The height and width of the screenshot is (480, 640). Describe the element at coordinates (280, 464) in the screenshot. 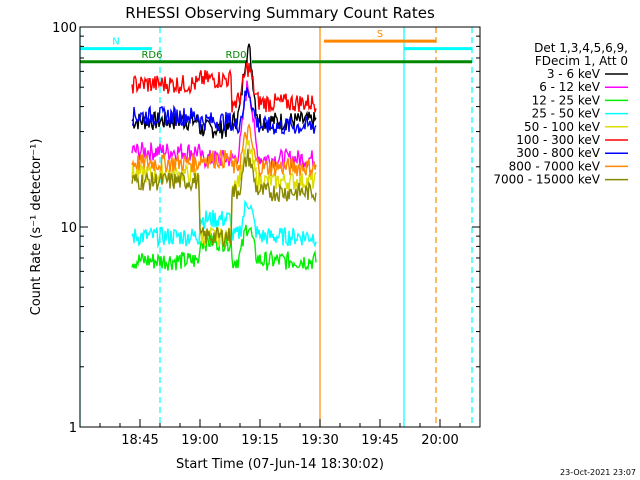

I see `x-axis-label: Start Time (07-Jun-14 18:30:02)` at that location.